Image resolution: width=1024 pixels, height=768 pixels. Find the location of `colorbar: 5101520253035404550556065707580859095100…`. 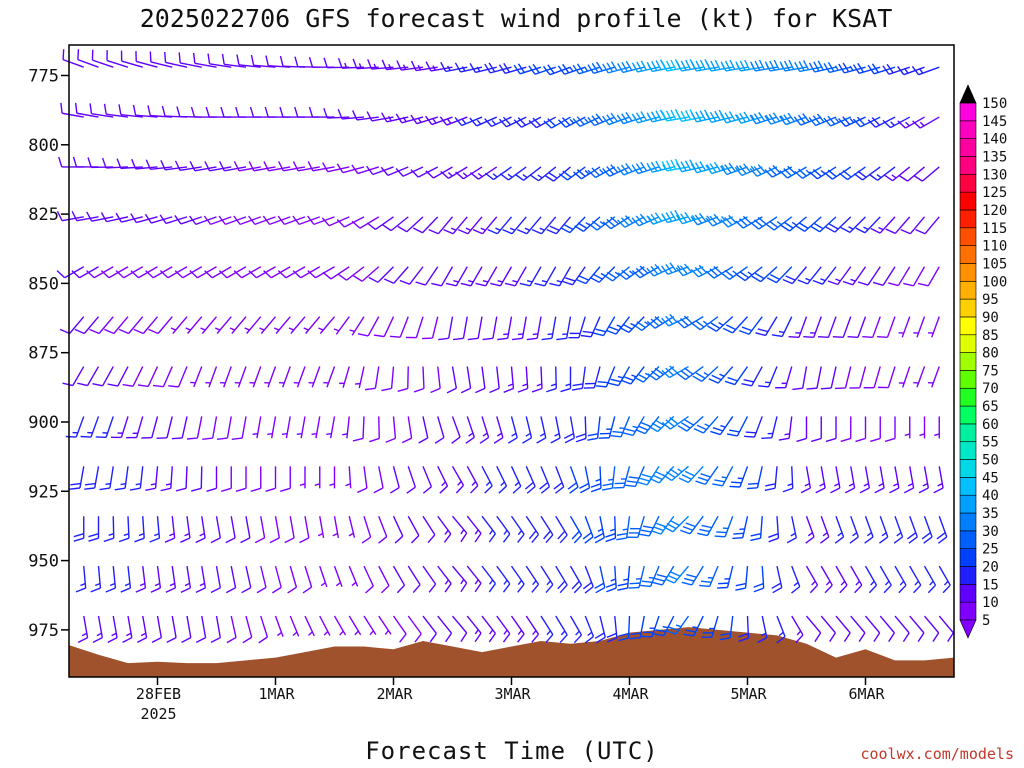

colorbar: 5101520253035404550556065707580859095100… is located at coordinates (983, 361).